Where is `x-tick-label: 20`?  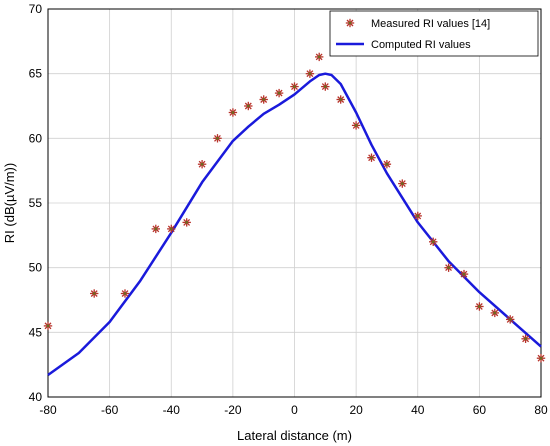
x-tick-label: 20 is located at coordinates (356, 410).